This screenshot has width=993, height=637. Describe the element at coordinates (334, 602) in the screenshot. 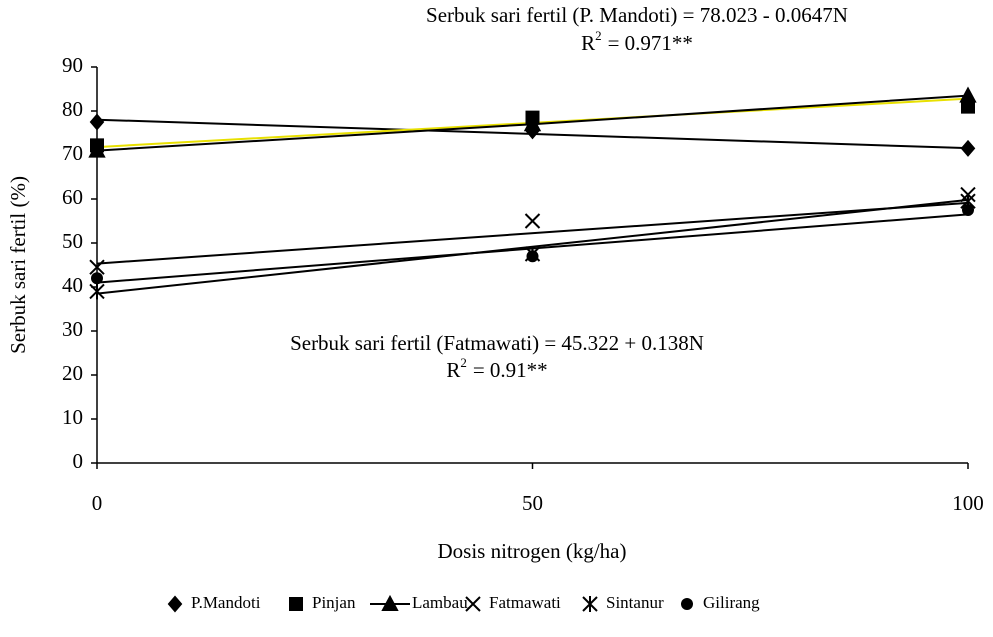

I see `legend-label: Pinjan` at that location.